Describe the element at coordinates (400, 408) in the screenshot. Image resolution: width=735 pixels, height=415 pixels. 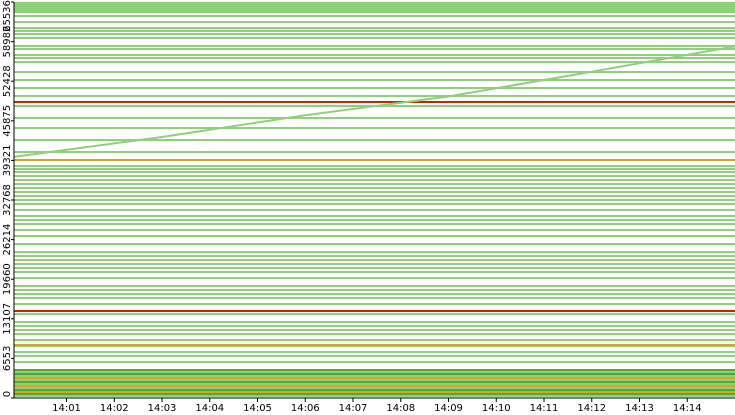
I see `x-tick-label: 14:08` at that location.